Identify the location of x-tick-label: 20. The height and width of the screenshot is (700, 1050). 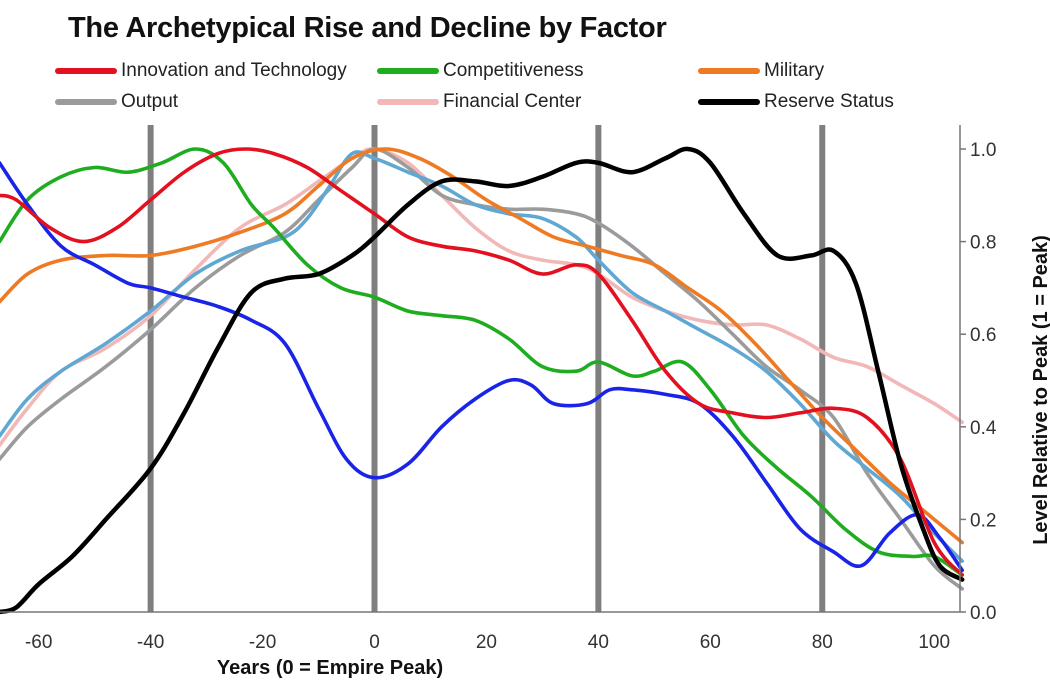
(486, 642).